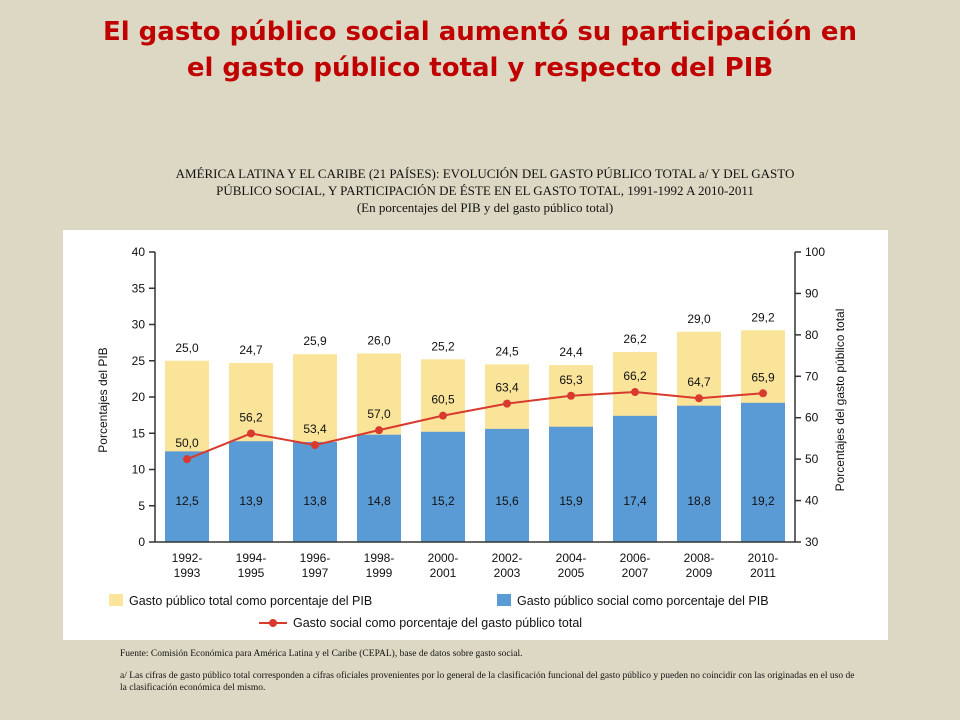 This screenshot has height=720, width=960. Describe the element at coordinates (443, 346) in the screenshot. I see `data-label-total: 25,2` at that location.